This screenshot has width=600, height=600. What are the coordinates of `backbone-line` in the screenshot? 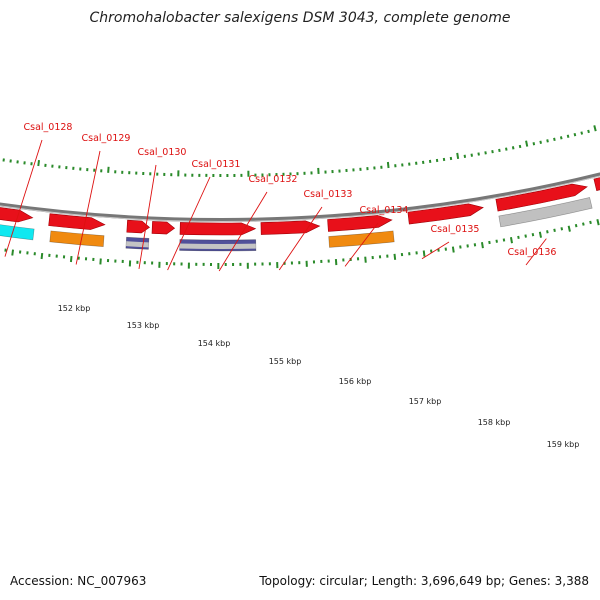 It's located at (300, 197).